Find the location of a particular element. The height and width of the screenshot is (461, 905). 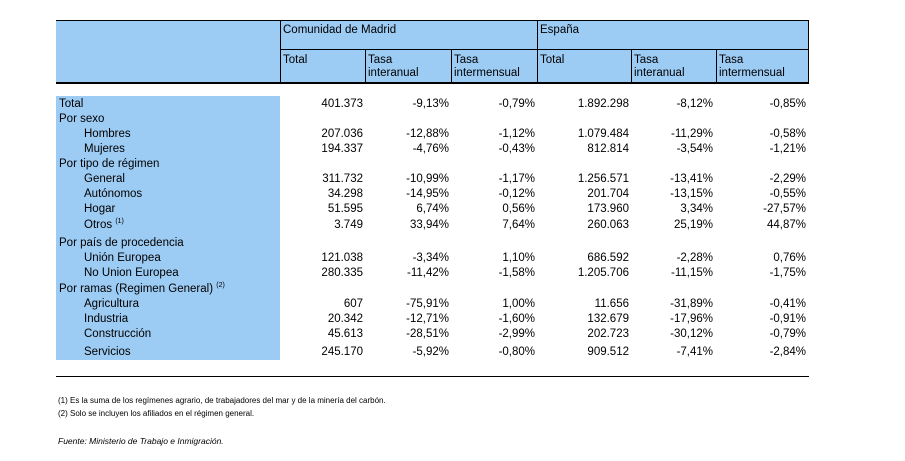

row-label: Unión Europea is located at coordinates (122, 258).